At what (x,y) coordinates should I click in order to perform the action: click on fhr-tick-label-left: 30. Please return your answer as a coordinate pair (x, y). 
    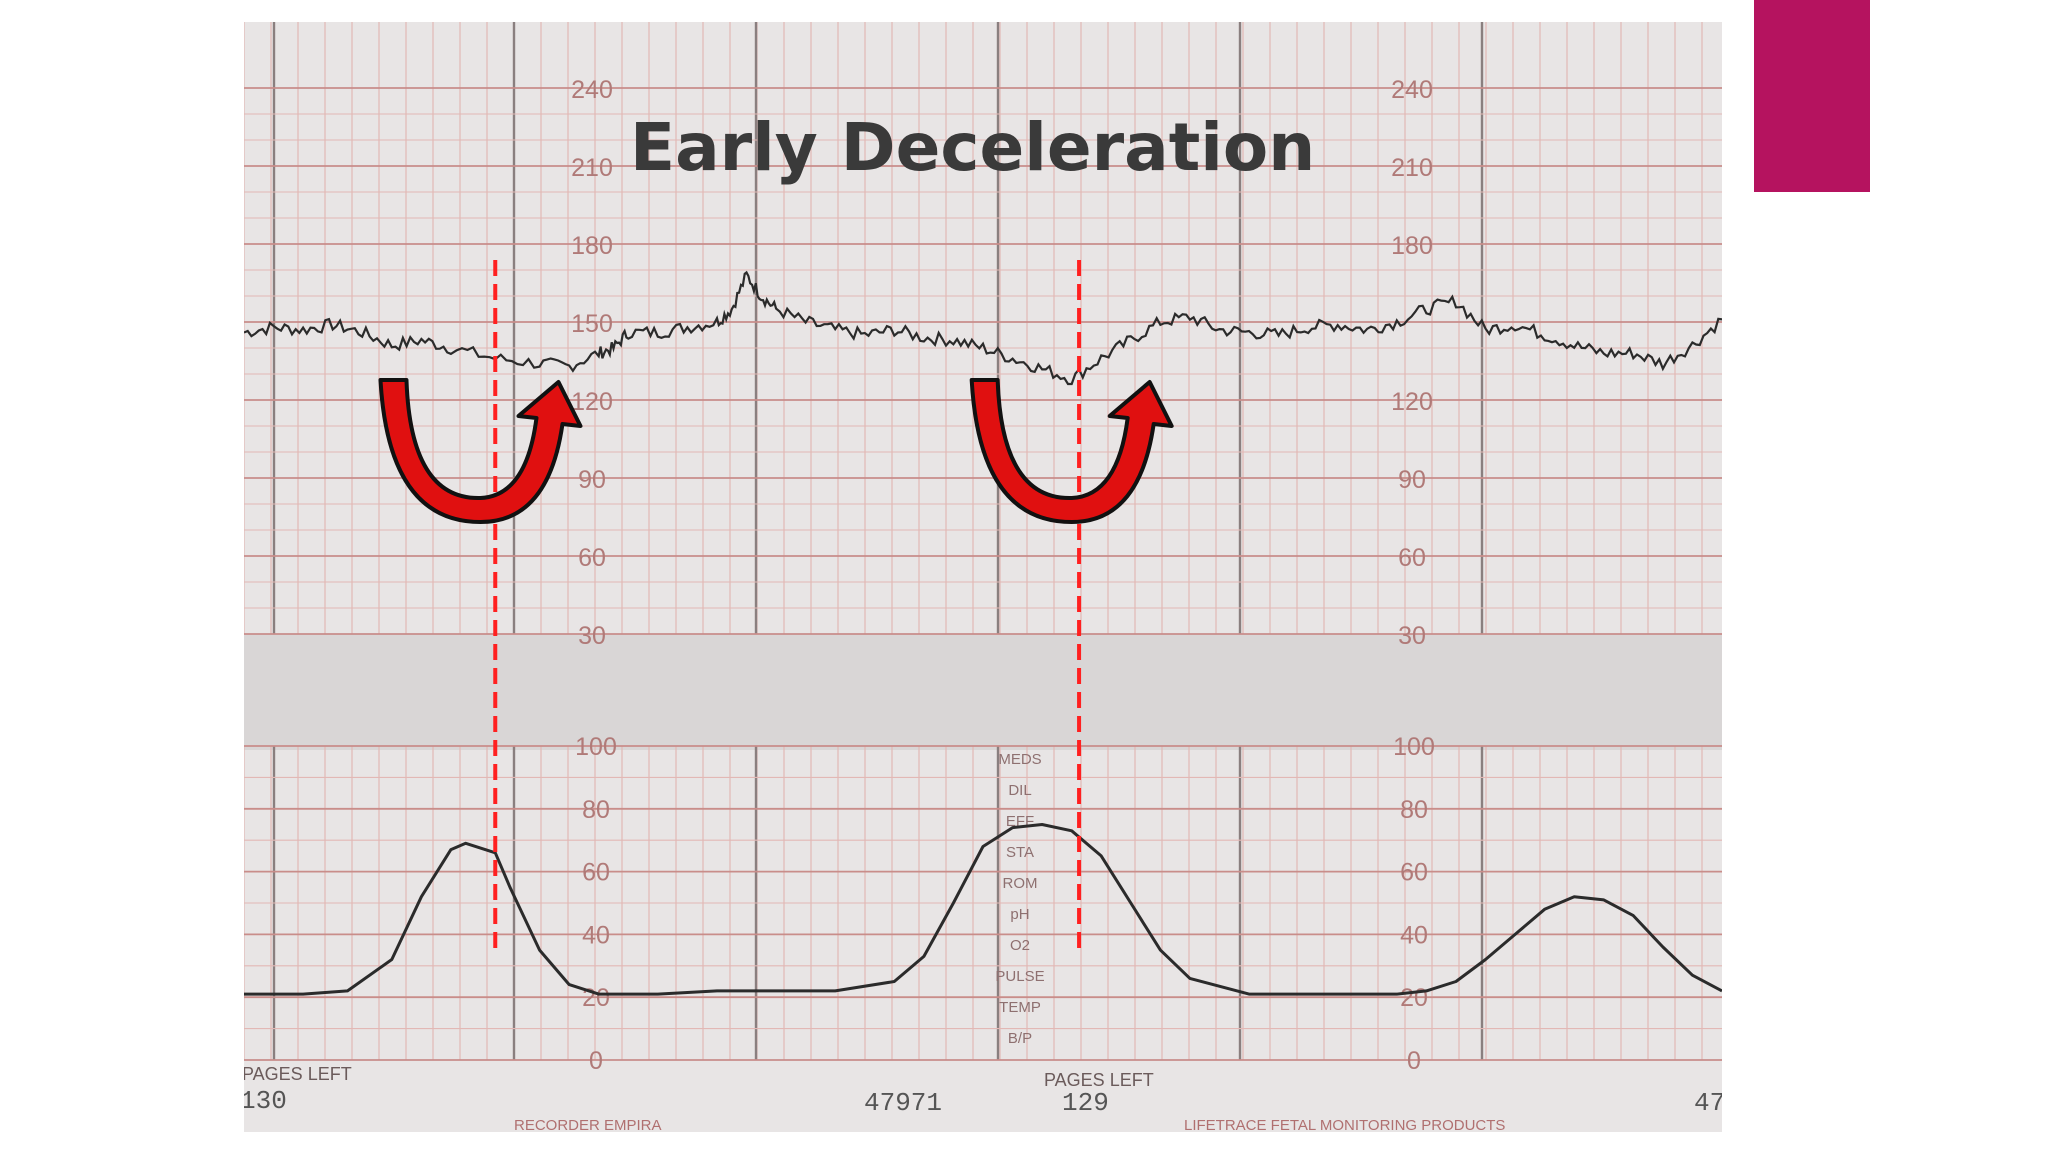
    Looking at the image, I should click on (592, 636).